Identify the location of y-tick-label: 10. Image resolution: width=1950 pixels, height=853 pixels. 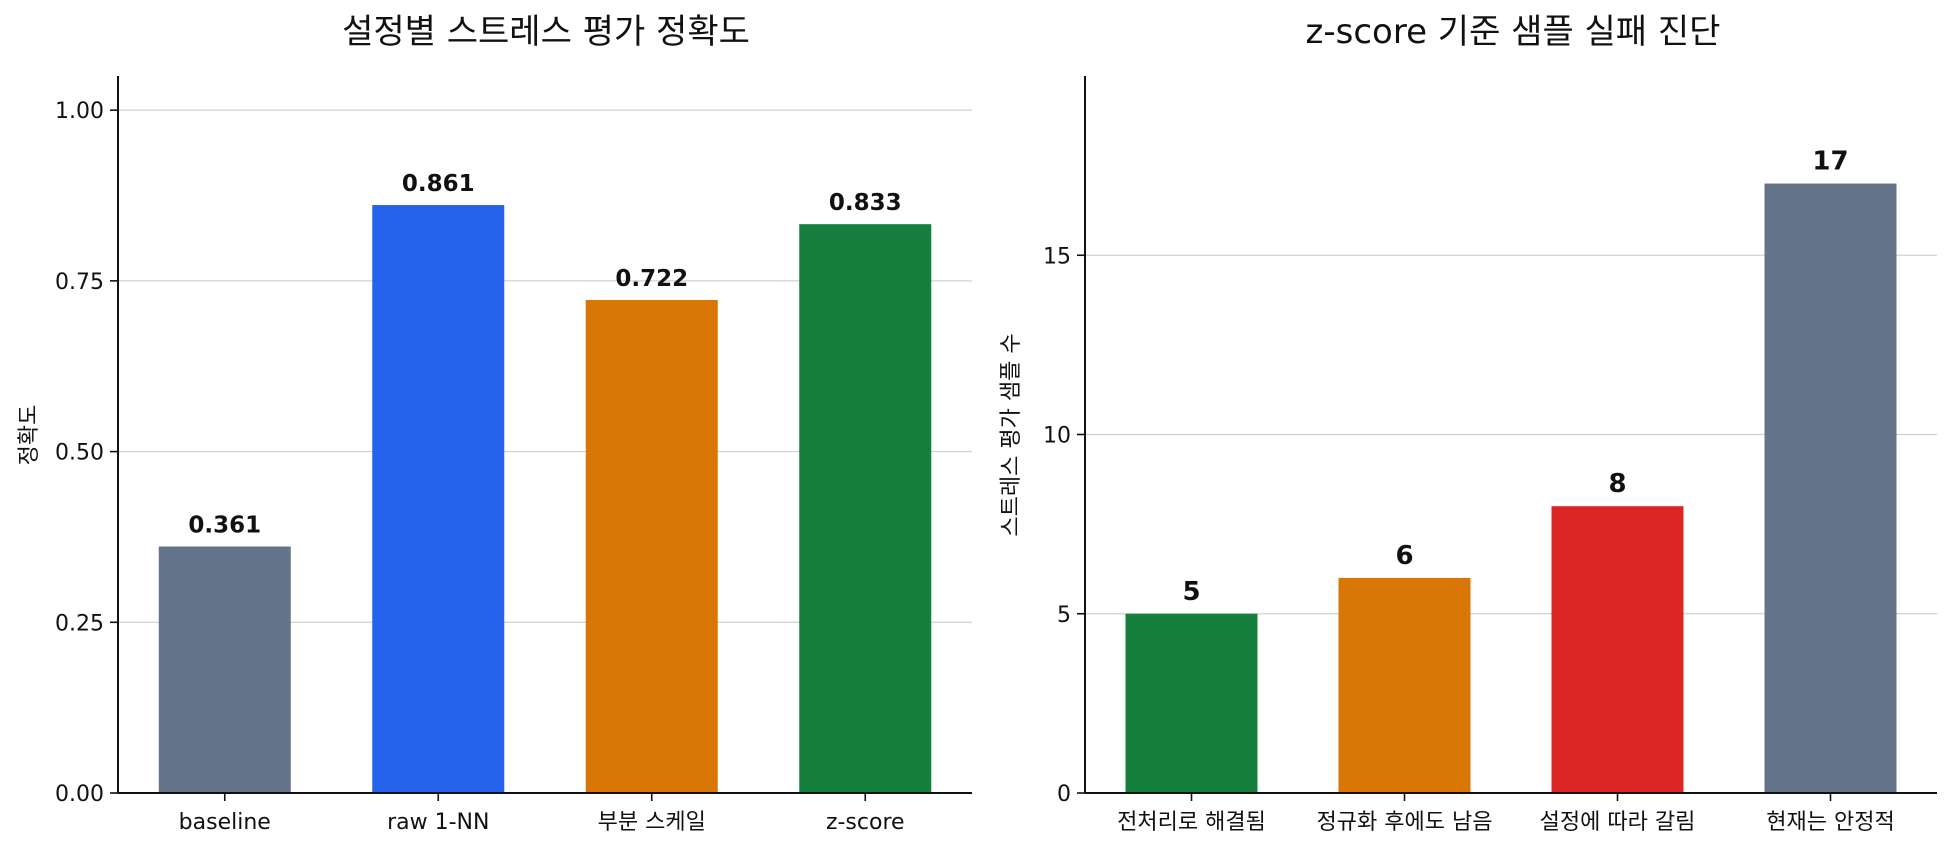
(1057, 436).